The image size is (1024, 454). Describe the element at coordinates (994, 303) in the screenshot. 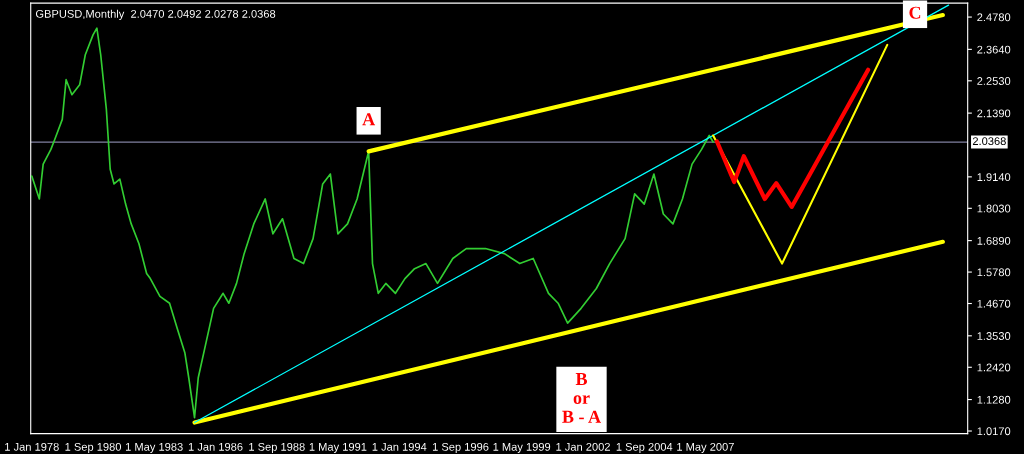

I see `y-tick-label: 1.4670` at that location.